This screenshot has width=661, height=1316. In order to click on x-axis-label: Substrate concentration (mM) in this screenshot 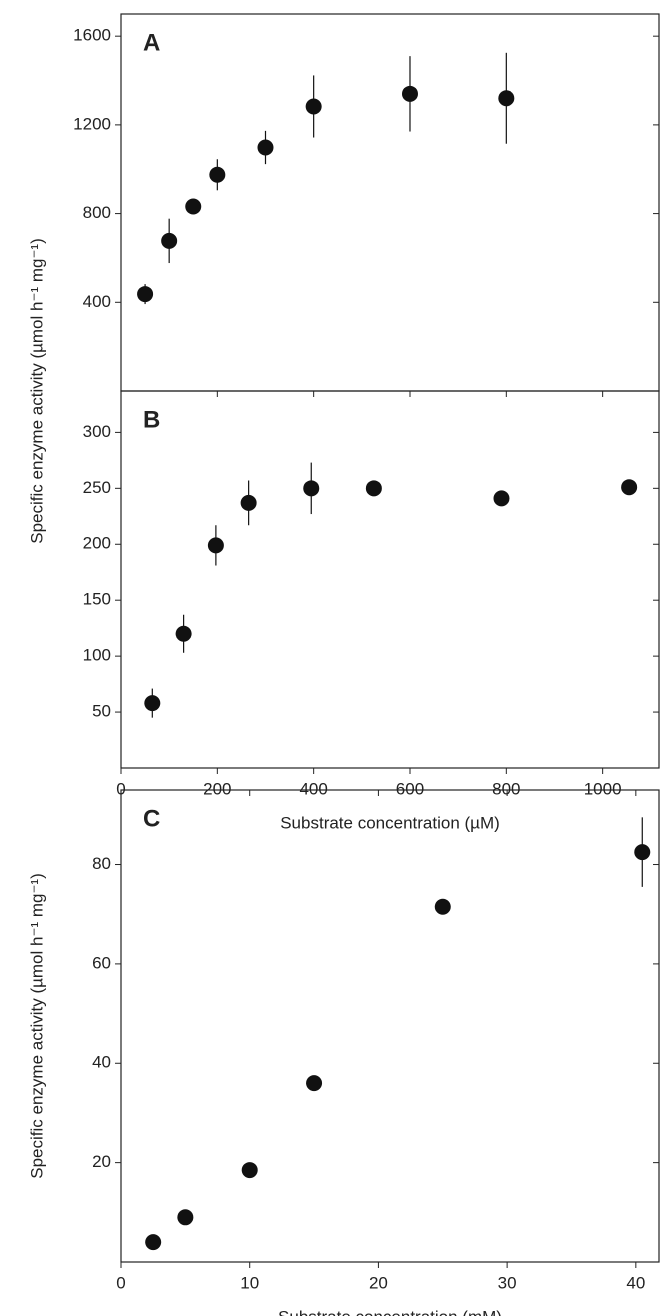, I will do `click(390, 1311)`.